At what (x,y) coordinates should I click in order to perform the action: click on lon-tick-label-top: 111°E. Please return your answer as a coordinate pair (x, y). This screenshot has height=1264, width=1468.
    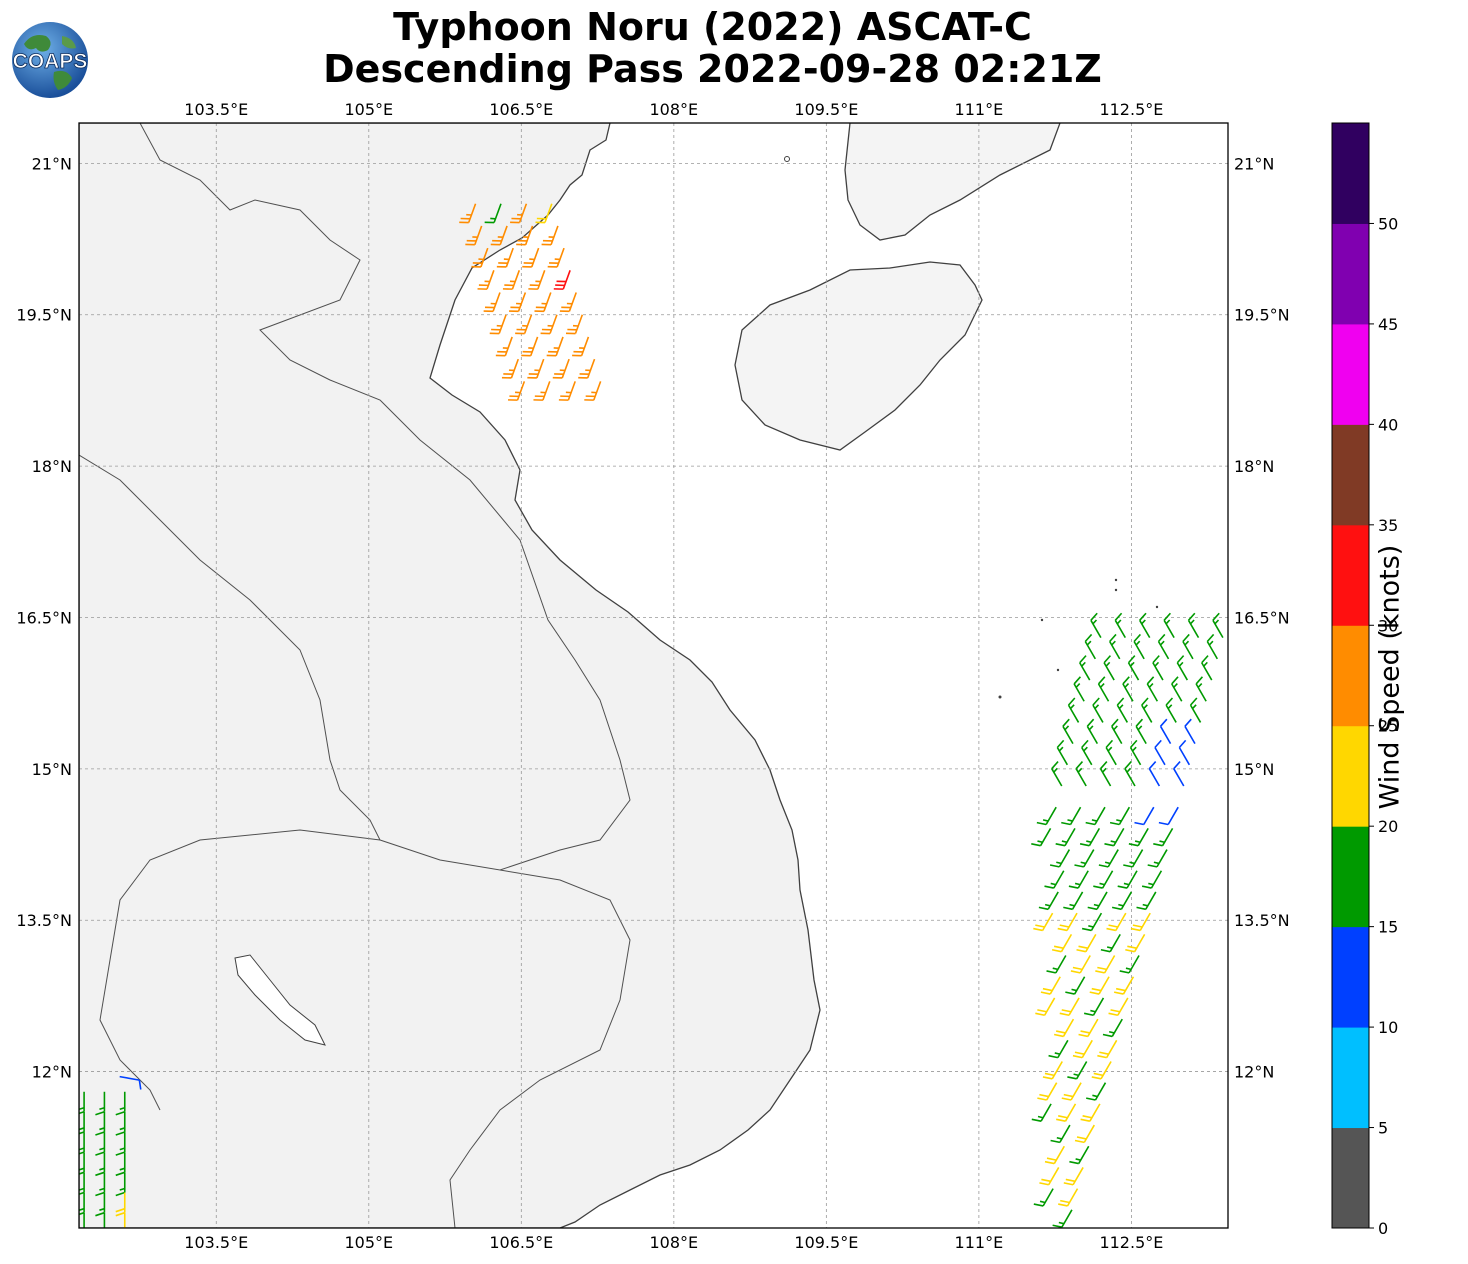
    Looking at the image, I should click on (979, 109).